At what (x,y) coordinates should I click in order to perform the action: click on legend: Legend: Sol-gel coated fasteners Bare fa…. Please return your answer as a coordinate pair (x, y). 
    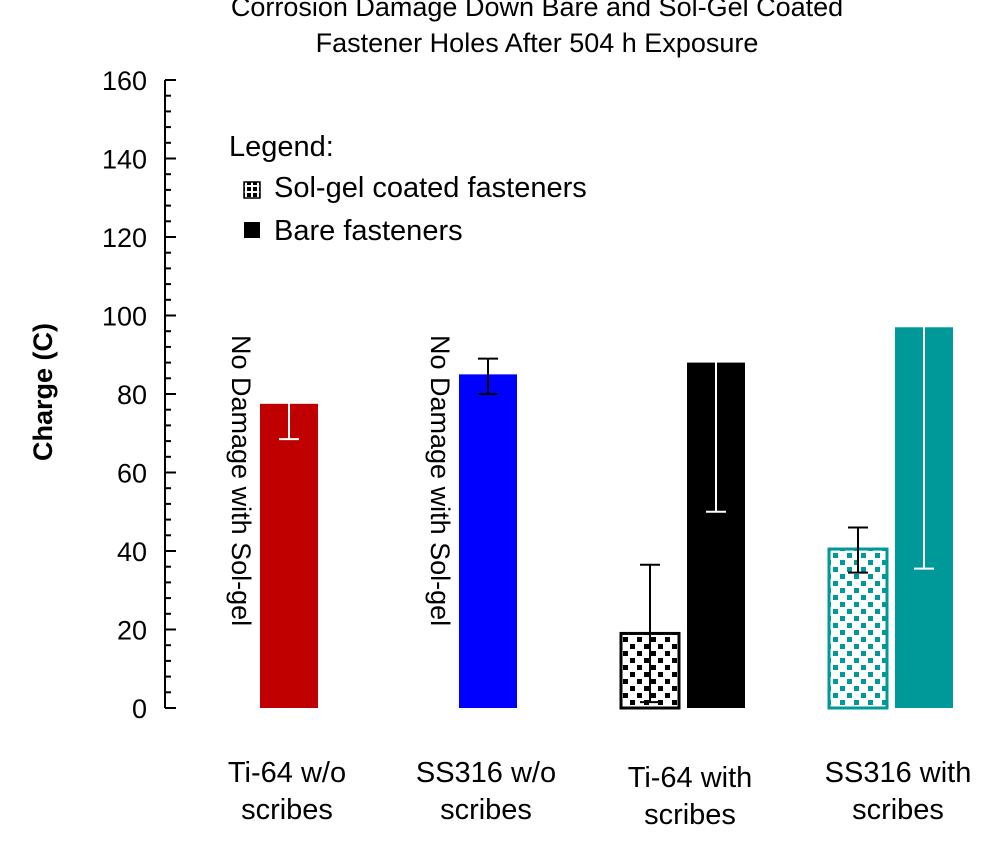
    Looking at the image, I should click on (408, 189).